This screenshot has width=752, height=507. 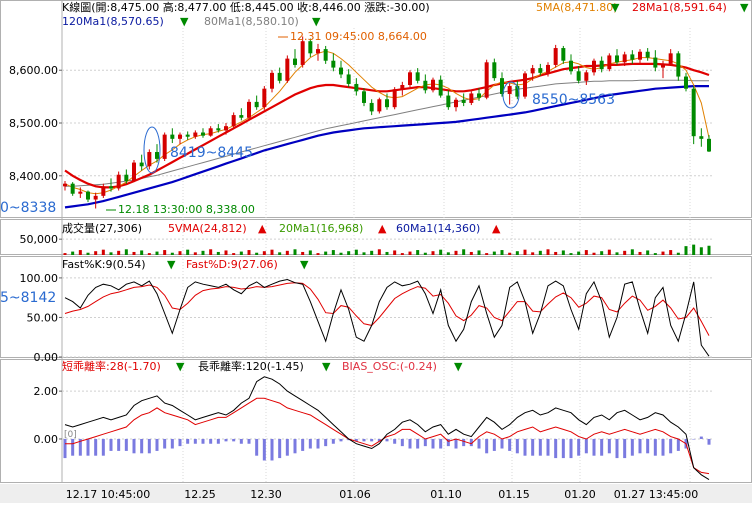 What do you see at coordinates (387, 436) in the screenshot?
I see `bias-long-line` at bounding box center [387, 436].